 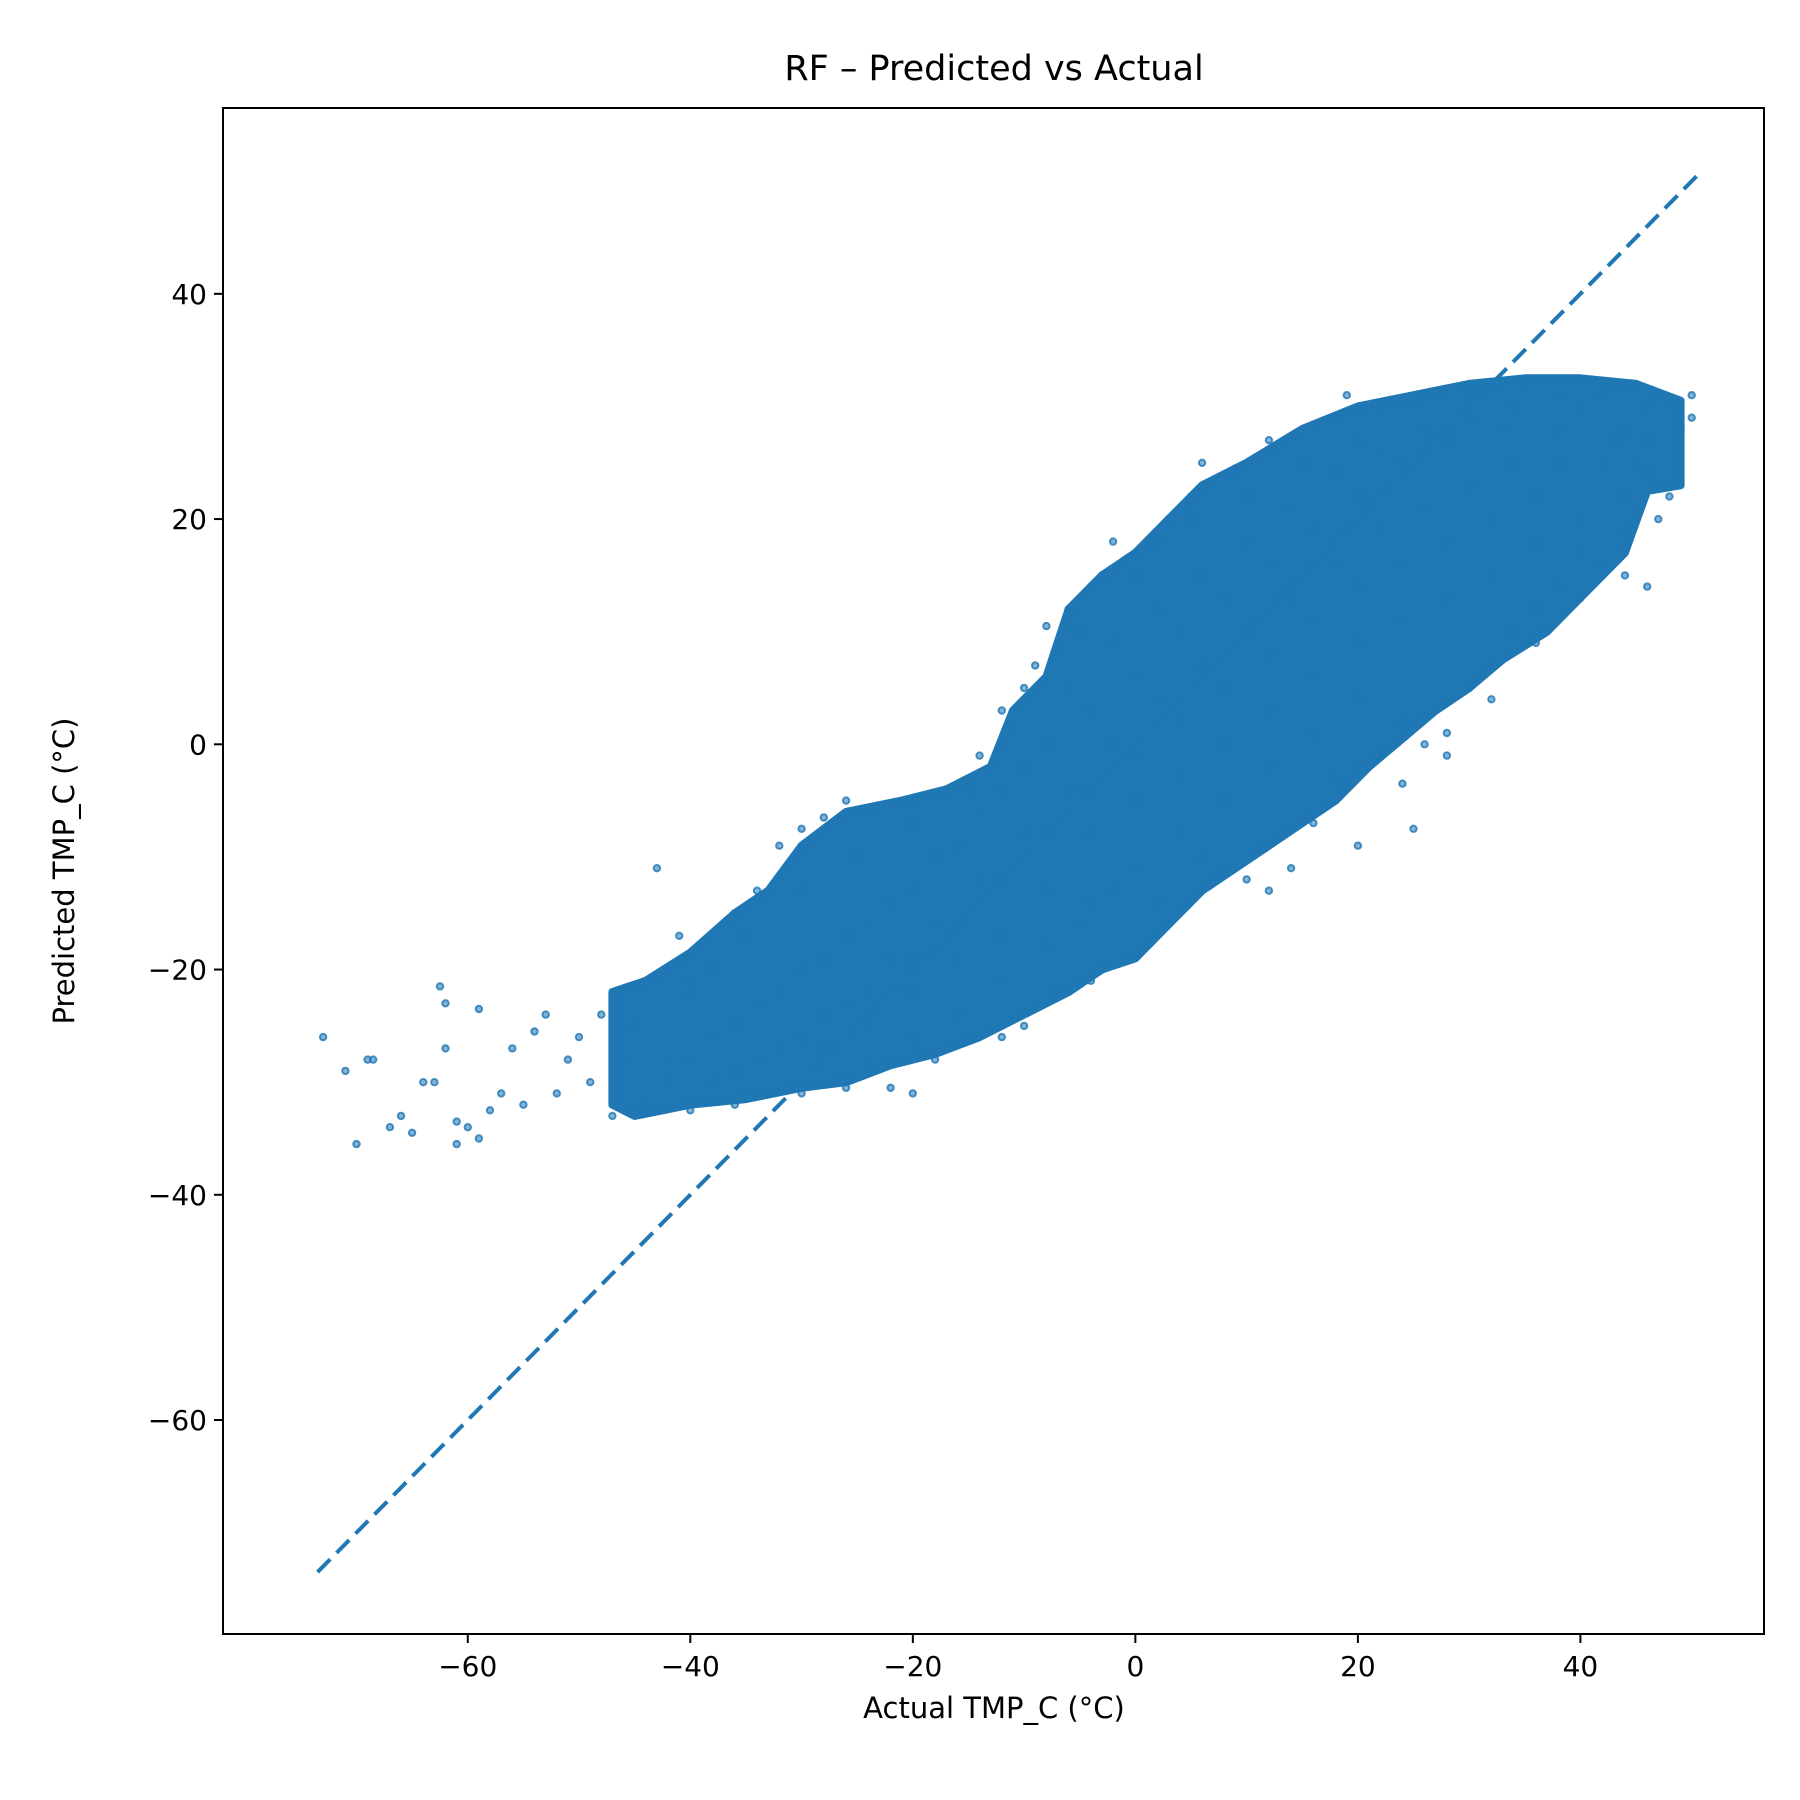 What do you see at coordinates (1358, 1666) in the screenshot?
I see `x-tick-label: 20` at bounding box center [1358, 1666].